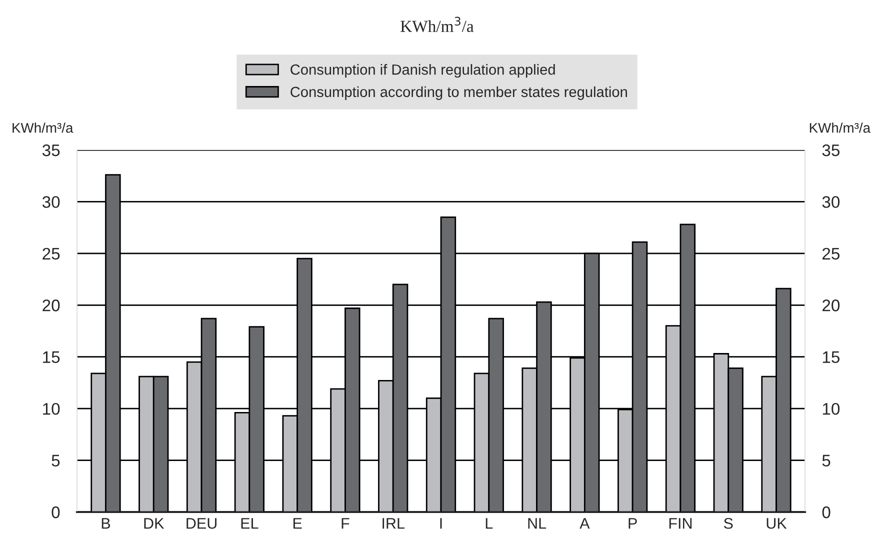  Describe the element at coordinates (458, 93) in the screenshot. I see `legend-label: Consumption according to member states regulation` at that location.